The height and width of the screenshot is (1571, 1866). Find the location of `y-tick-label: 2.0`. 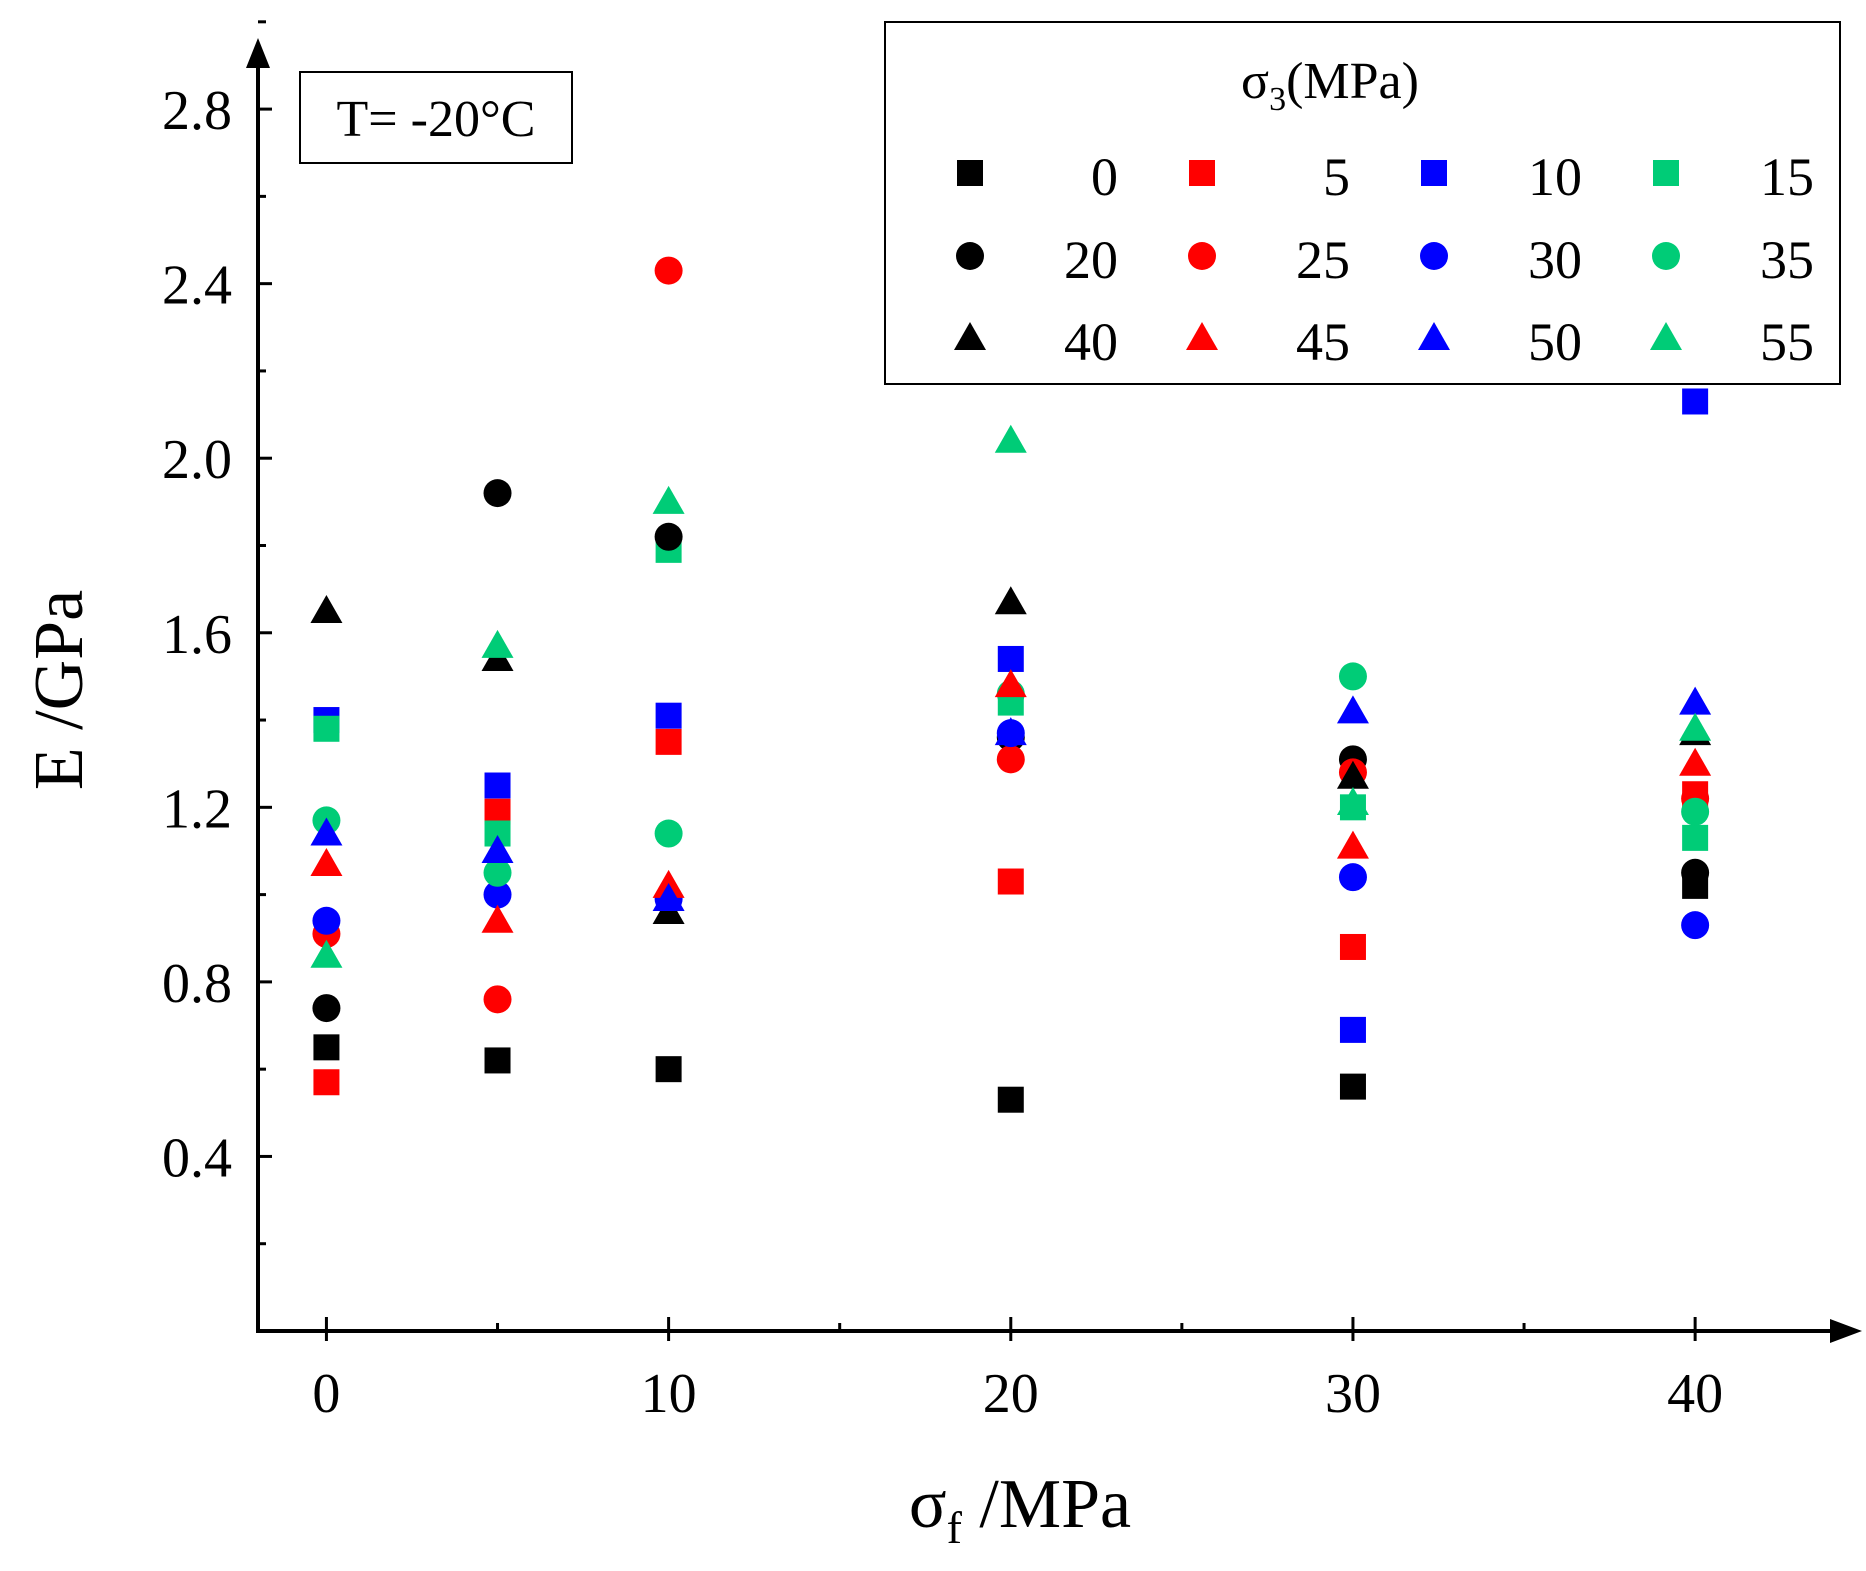

y-tick-label: 2.0 is located at coordinates (197, 460).